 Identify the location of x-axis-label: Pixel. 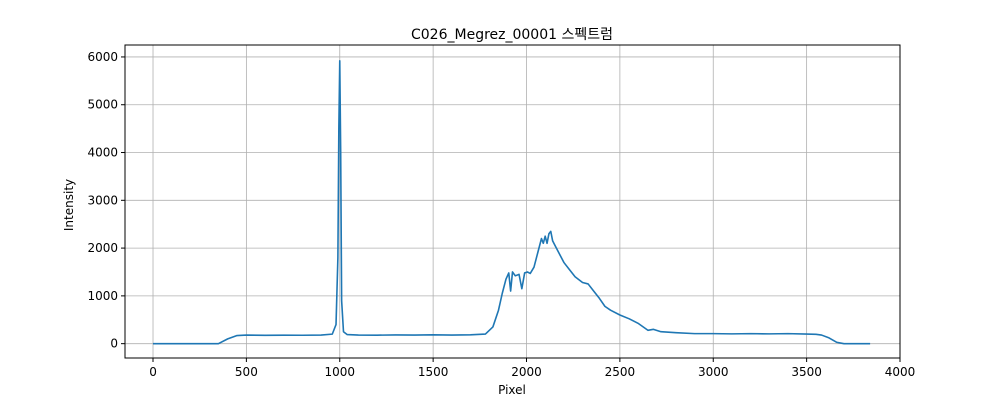
(512, 390).